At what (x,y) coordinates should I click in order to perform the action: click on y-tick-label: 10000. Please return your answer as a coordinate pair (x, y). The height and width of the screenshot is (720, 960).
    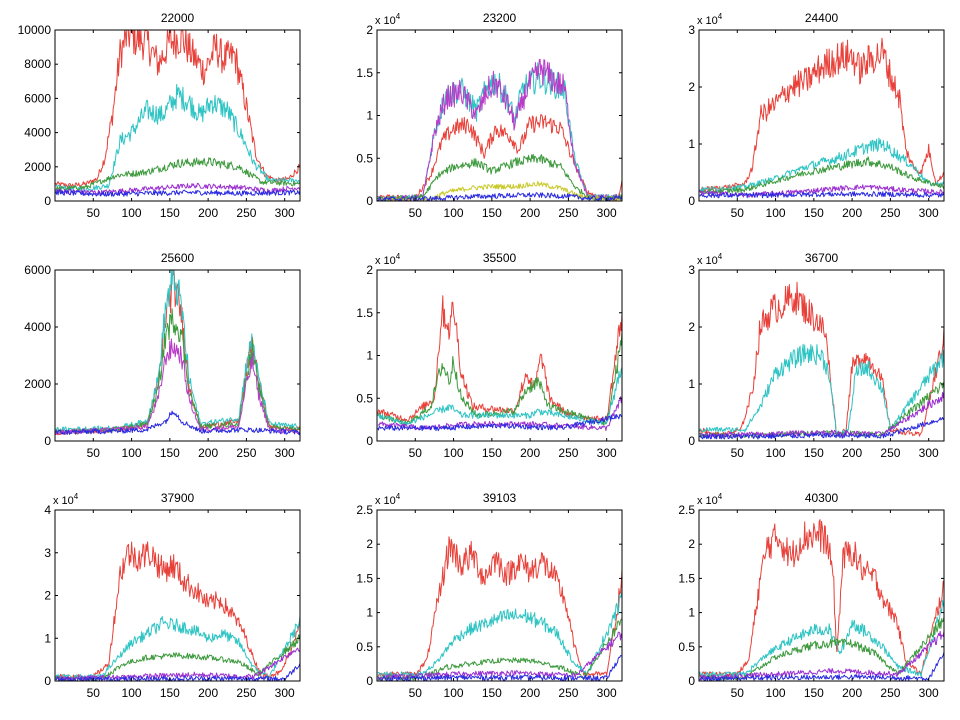
    Looking at the image, I should click on (35, 30).